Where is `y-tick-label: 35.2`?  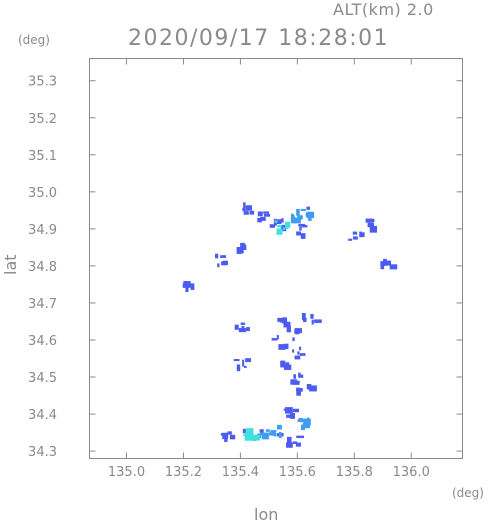 y-tick-label: 35.2 is located at coordinates (42, 119).